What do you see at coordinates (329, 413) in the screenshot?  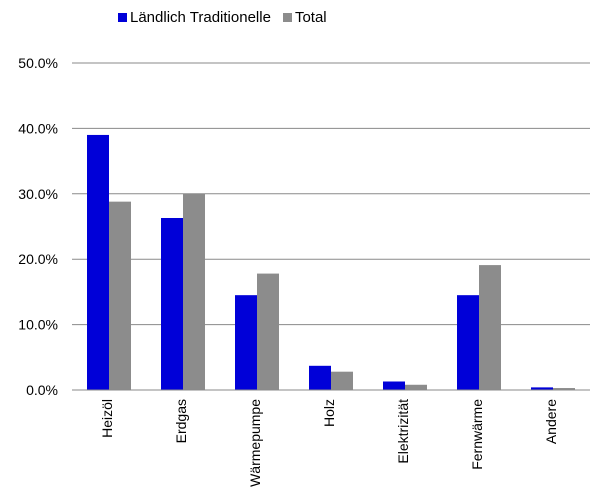 I see `x-tick-label: Holz` at bounding box center [329, 413].